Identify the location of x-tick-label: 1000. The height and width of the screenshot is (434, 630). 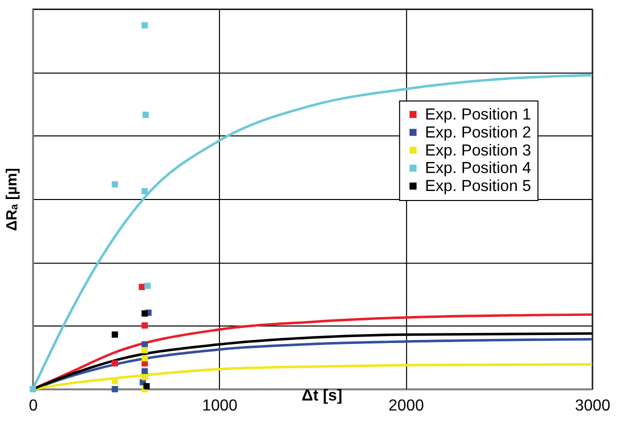
(220, 406).